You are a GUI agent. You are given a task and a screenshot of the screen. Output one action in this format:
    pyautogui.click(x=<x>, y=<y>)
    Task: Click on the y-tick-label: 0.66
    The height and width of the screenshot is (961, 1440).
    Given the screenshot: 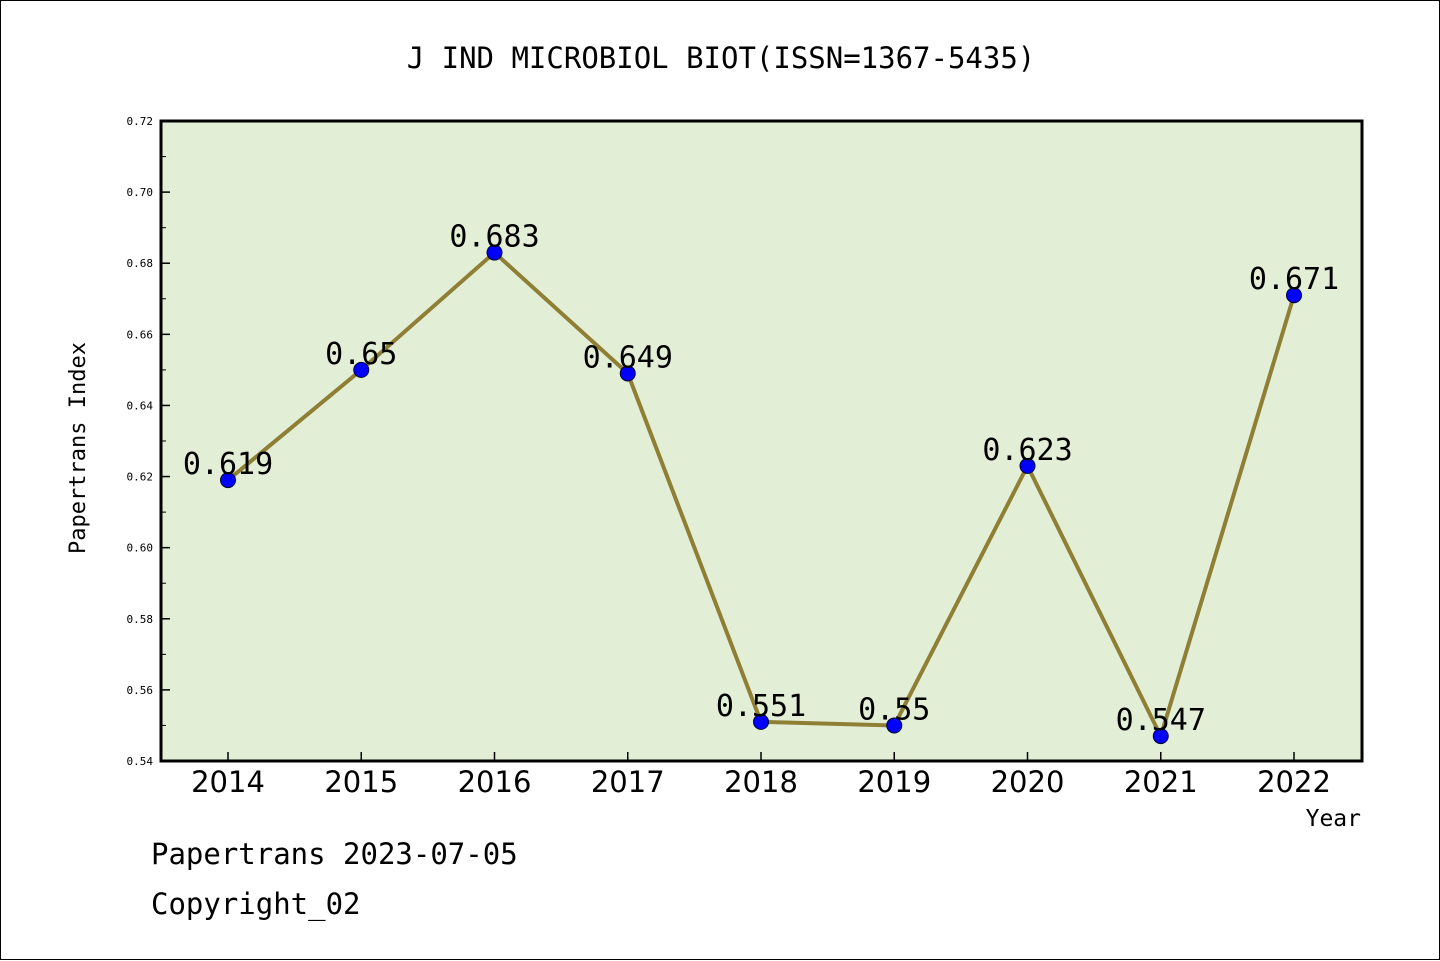 What is the action you would take?
    pyautogui.click(x=140, y=334)
    